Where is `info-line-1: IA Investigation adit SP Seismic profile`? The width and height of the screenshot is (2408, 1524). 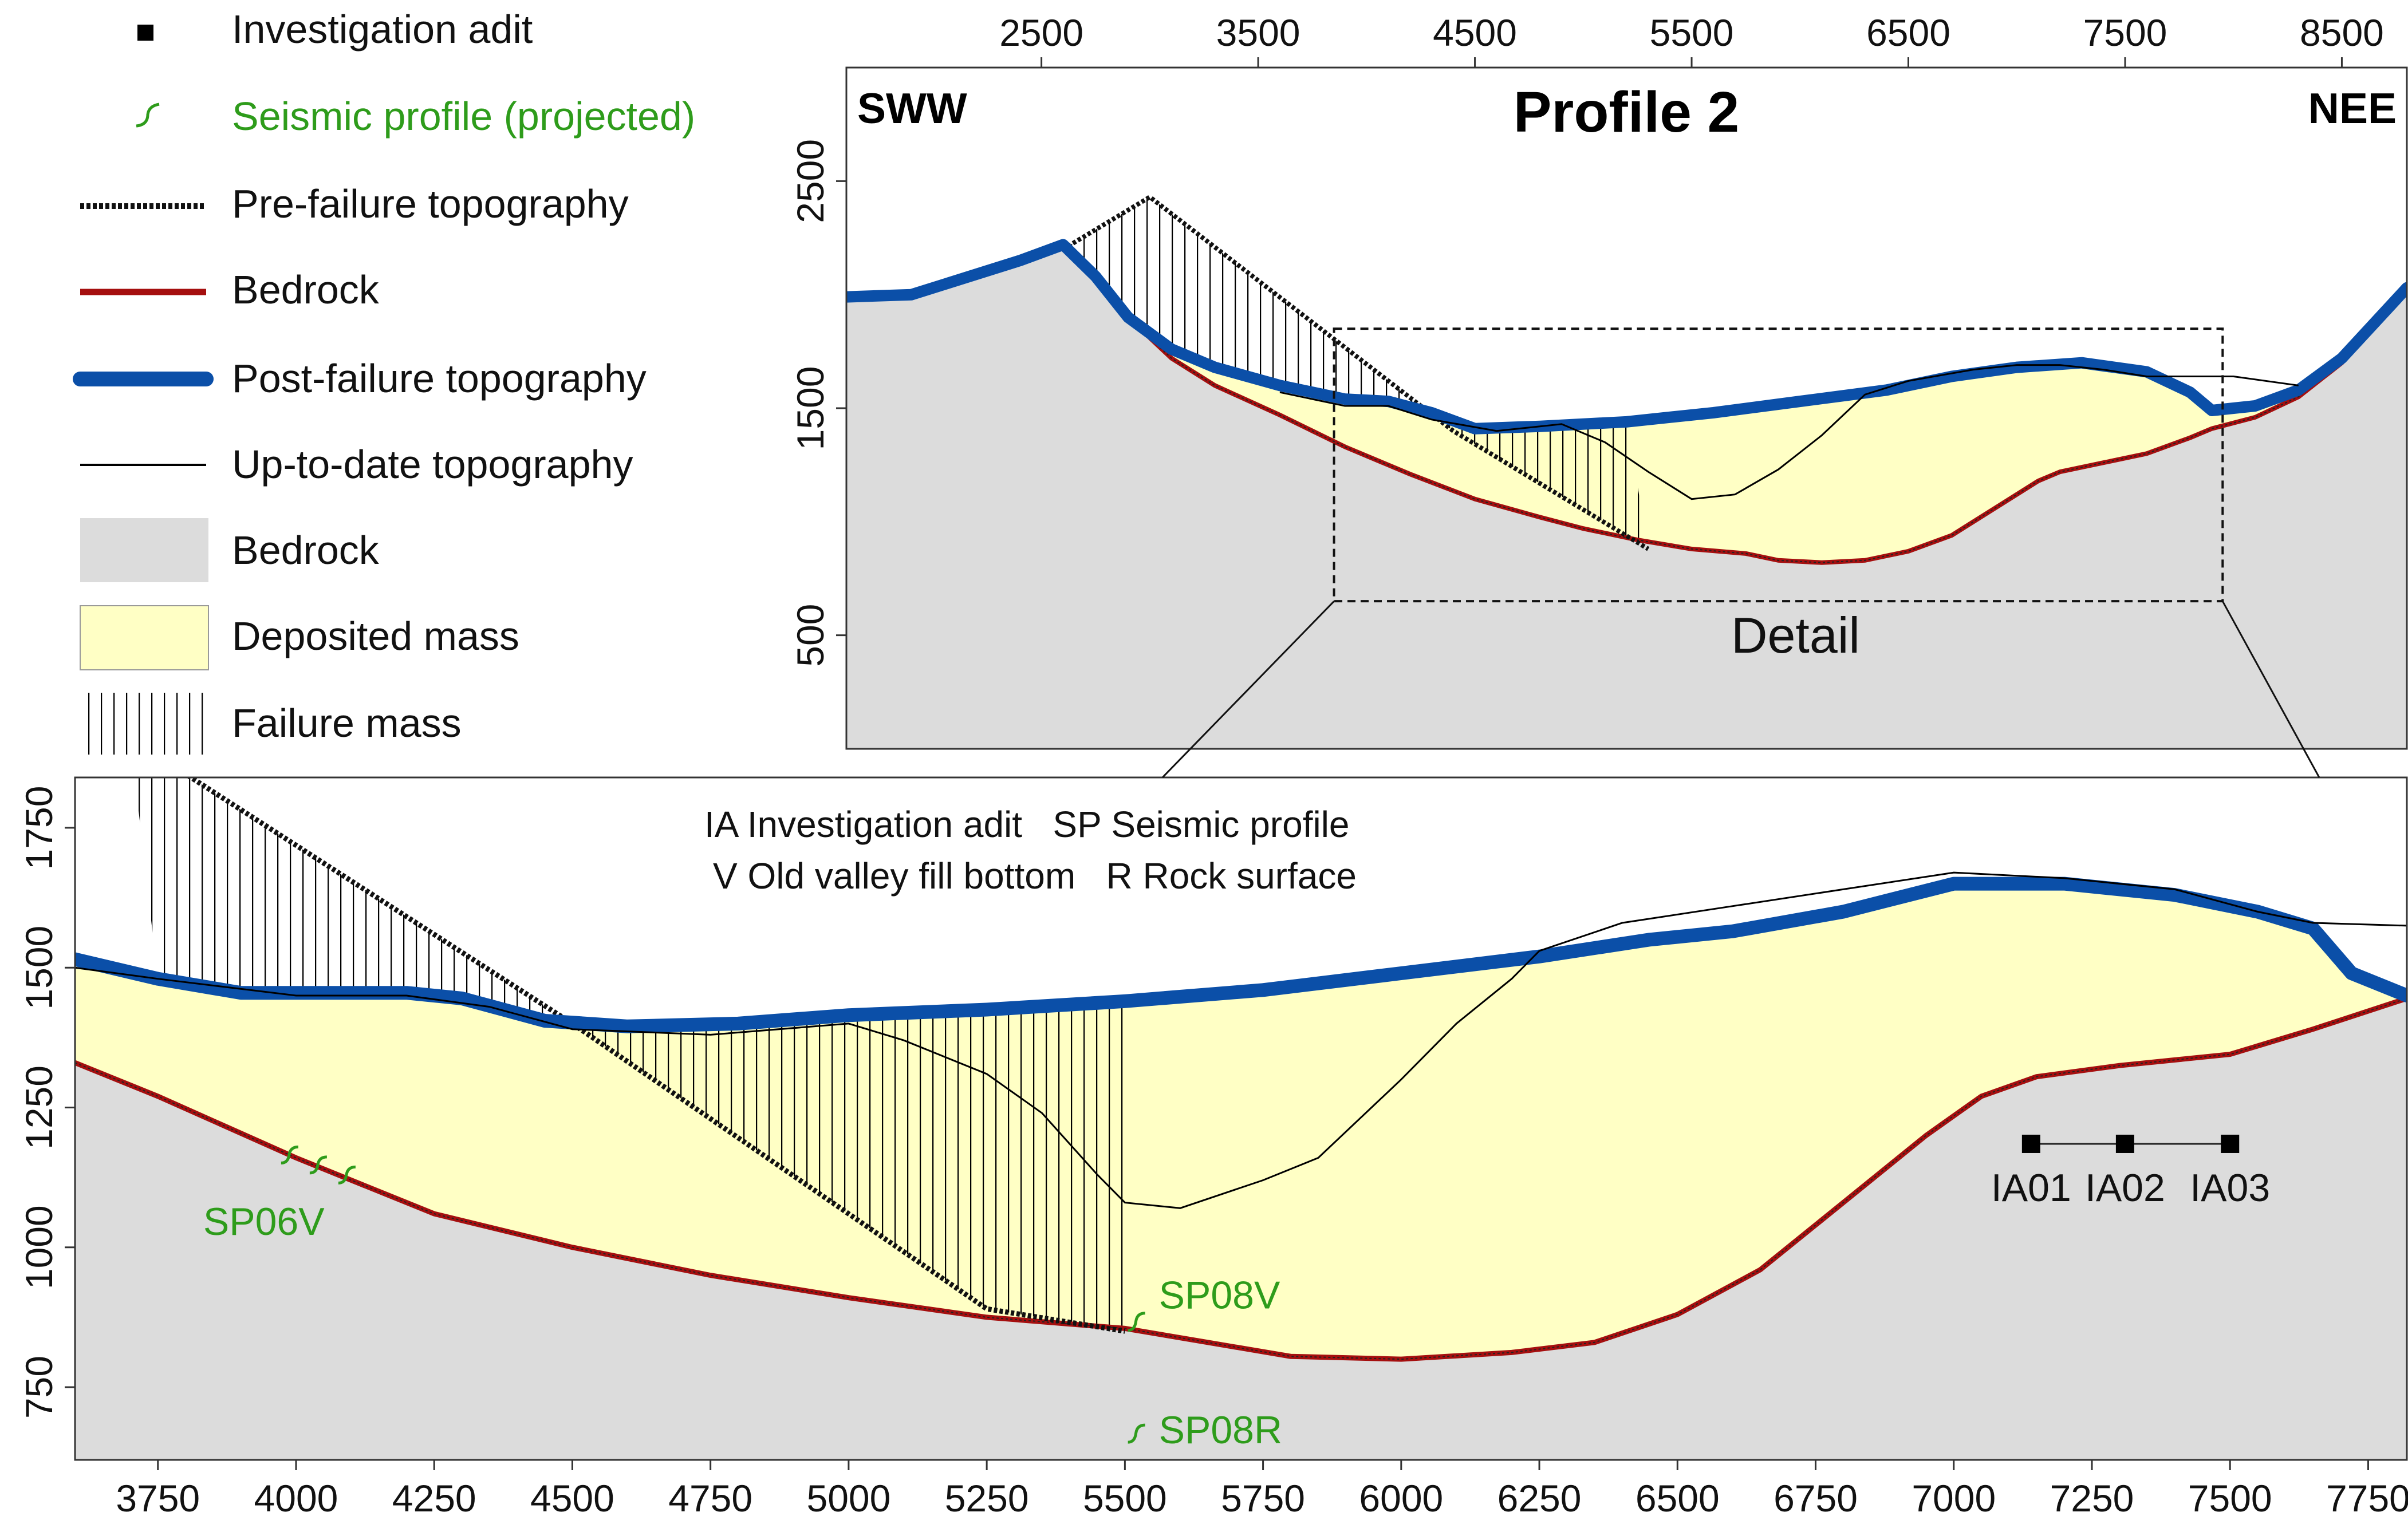
info-line-1: IA Investigation adit SP Seismic profile is located at coordinates (1027, 825).